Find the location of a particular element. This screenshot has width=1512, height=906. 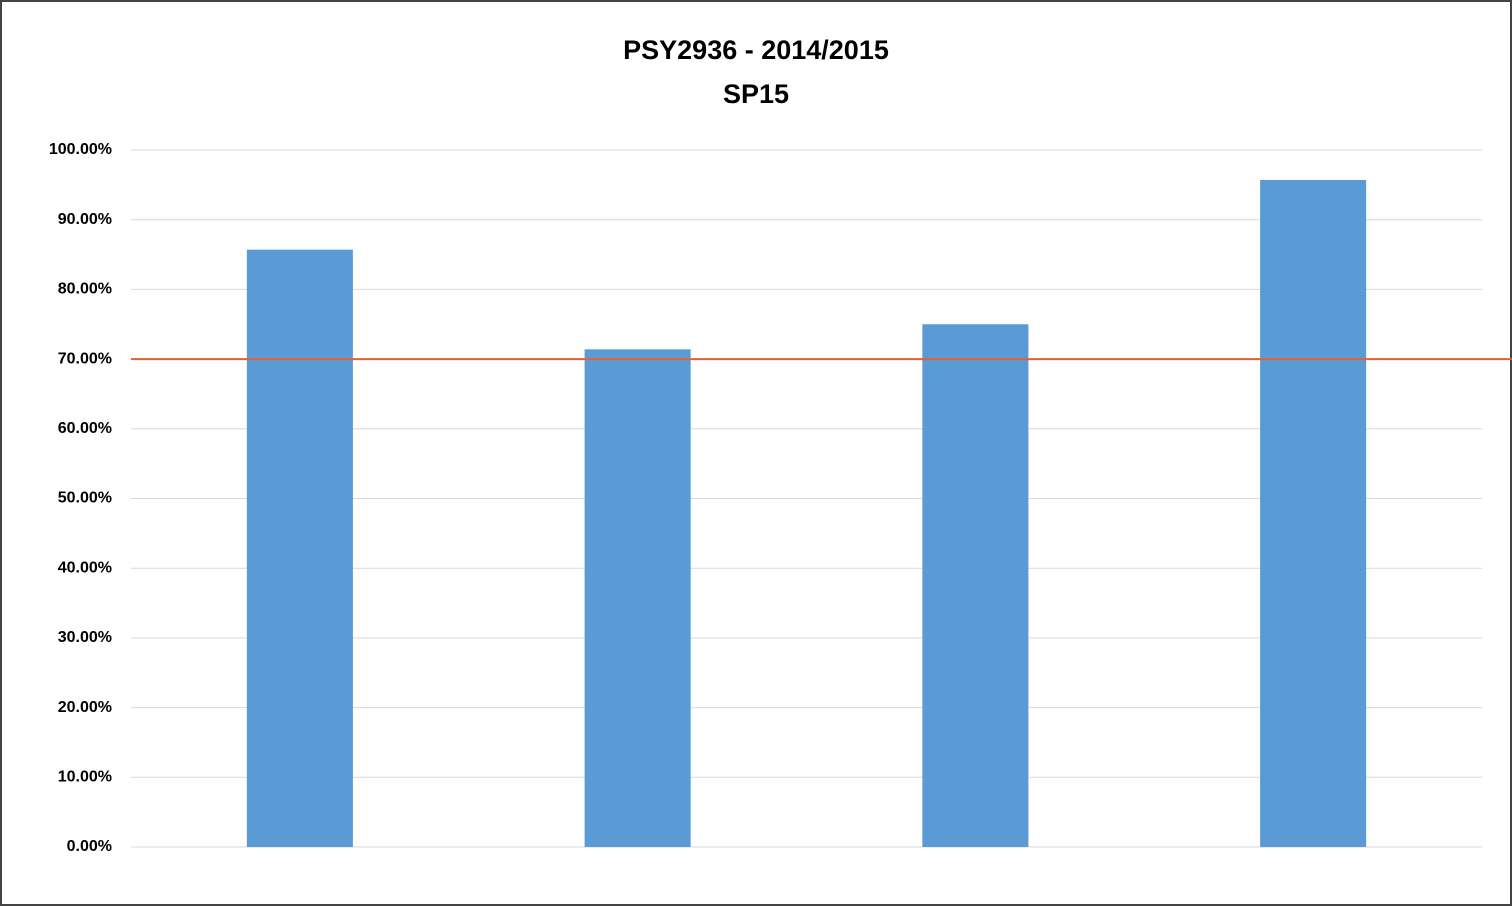

y-tick-label: 80.00% is located at coordinates (85, 289).